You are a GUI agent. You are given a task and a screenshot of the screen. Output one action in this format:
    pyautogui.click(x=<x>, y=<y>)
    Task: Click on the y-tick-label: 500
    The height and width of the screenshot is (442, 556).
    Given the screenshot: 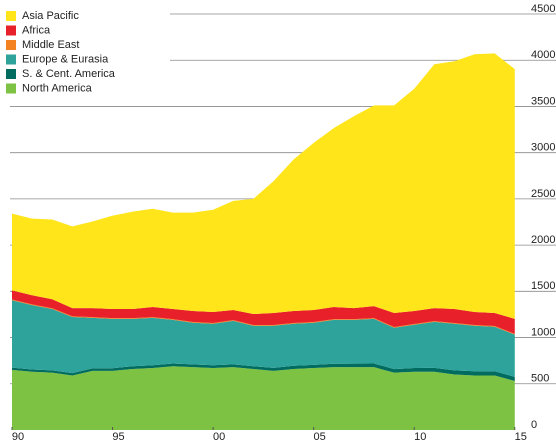 What is the action you would take?
    pyautogui.click(x=540, y=379)
    